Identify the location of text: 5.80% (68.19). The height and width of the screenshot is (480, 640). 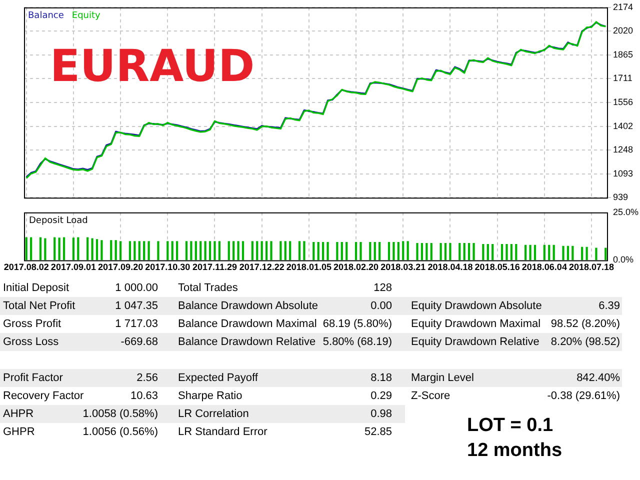
(357, 342).